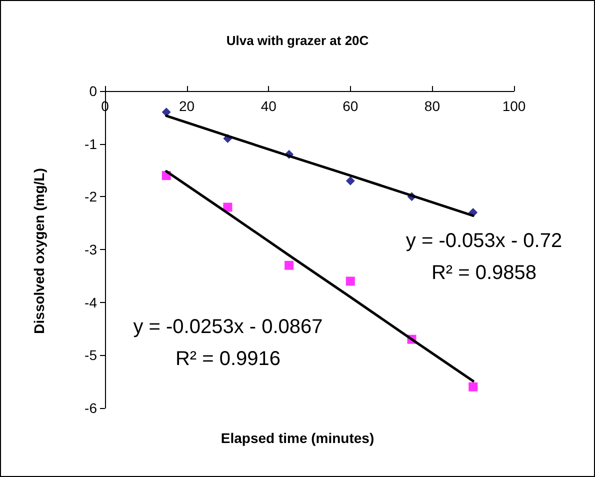 Image resolution: width=595 pixels, height=477 pixels. What do you see at coordinates (93, 91) in the screenshot?
I see `y-tick-label: 0` at bounding box center [93, 91].